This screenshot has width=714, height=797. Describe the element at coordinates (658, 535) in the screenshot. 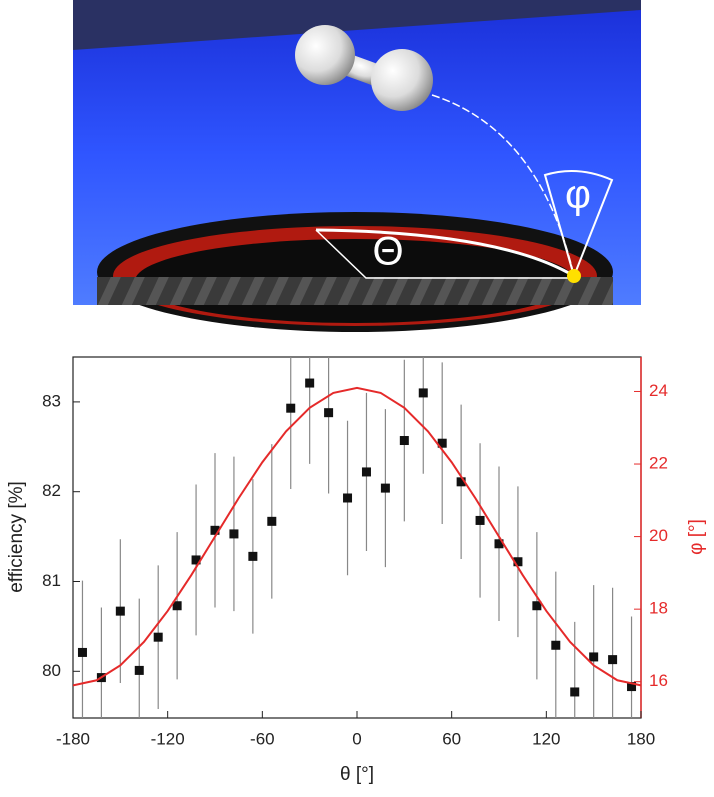

I see `y2-tick-label: 20` at that location.